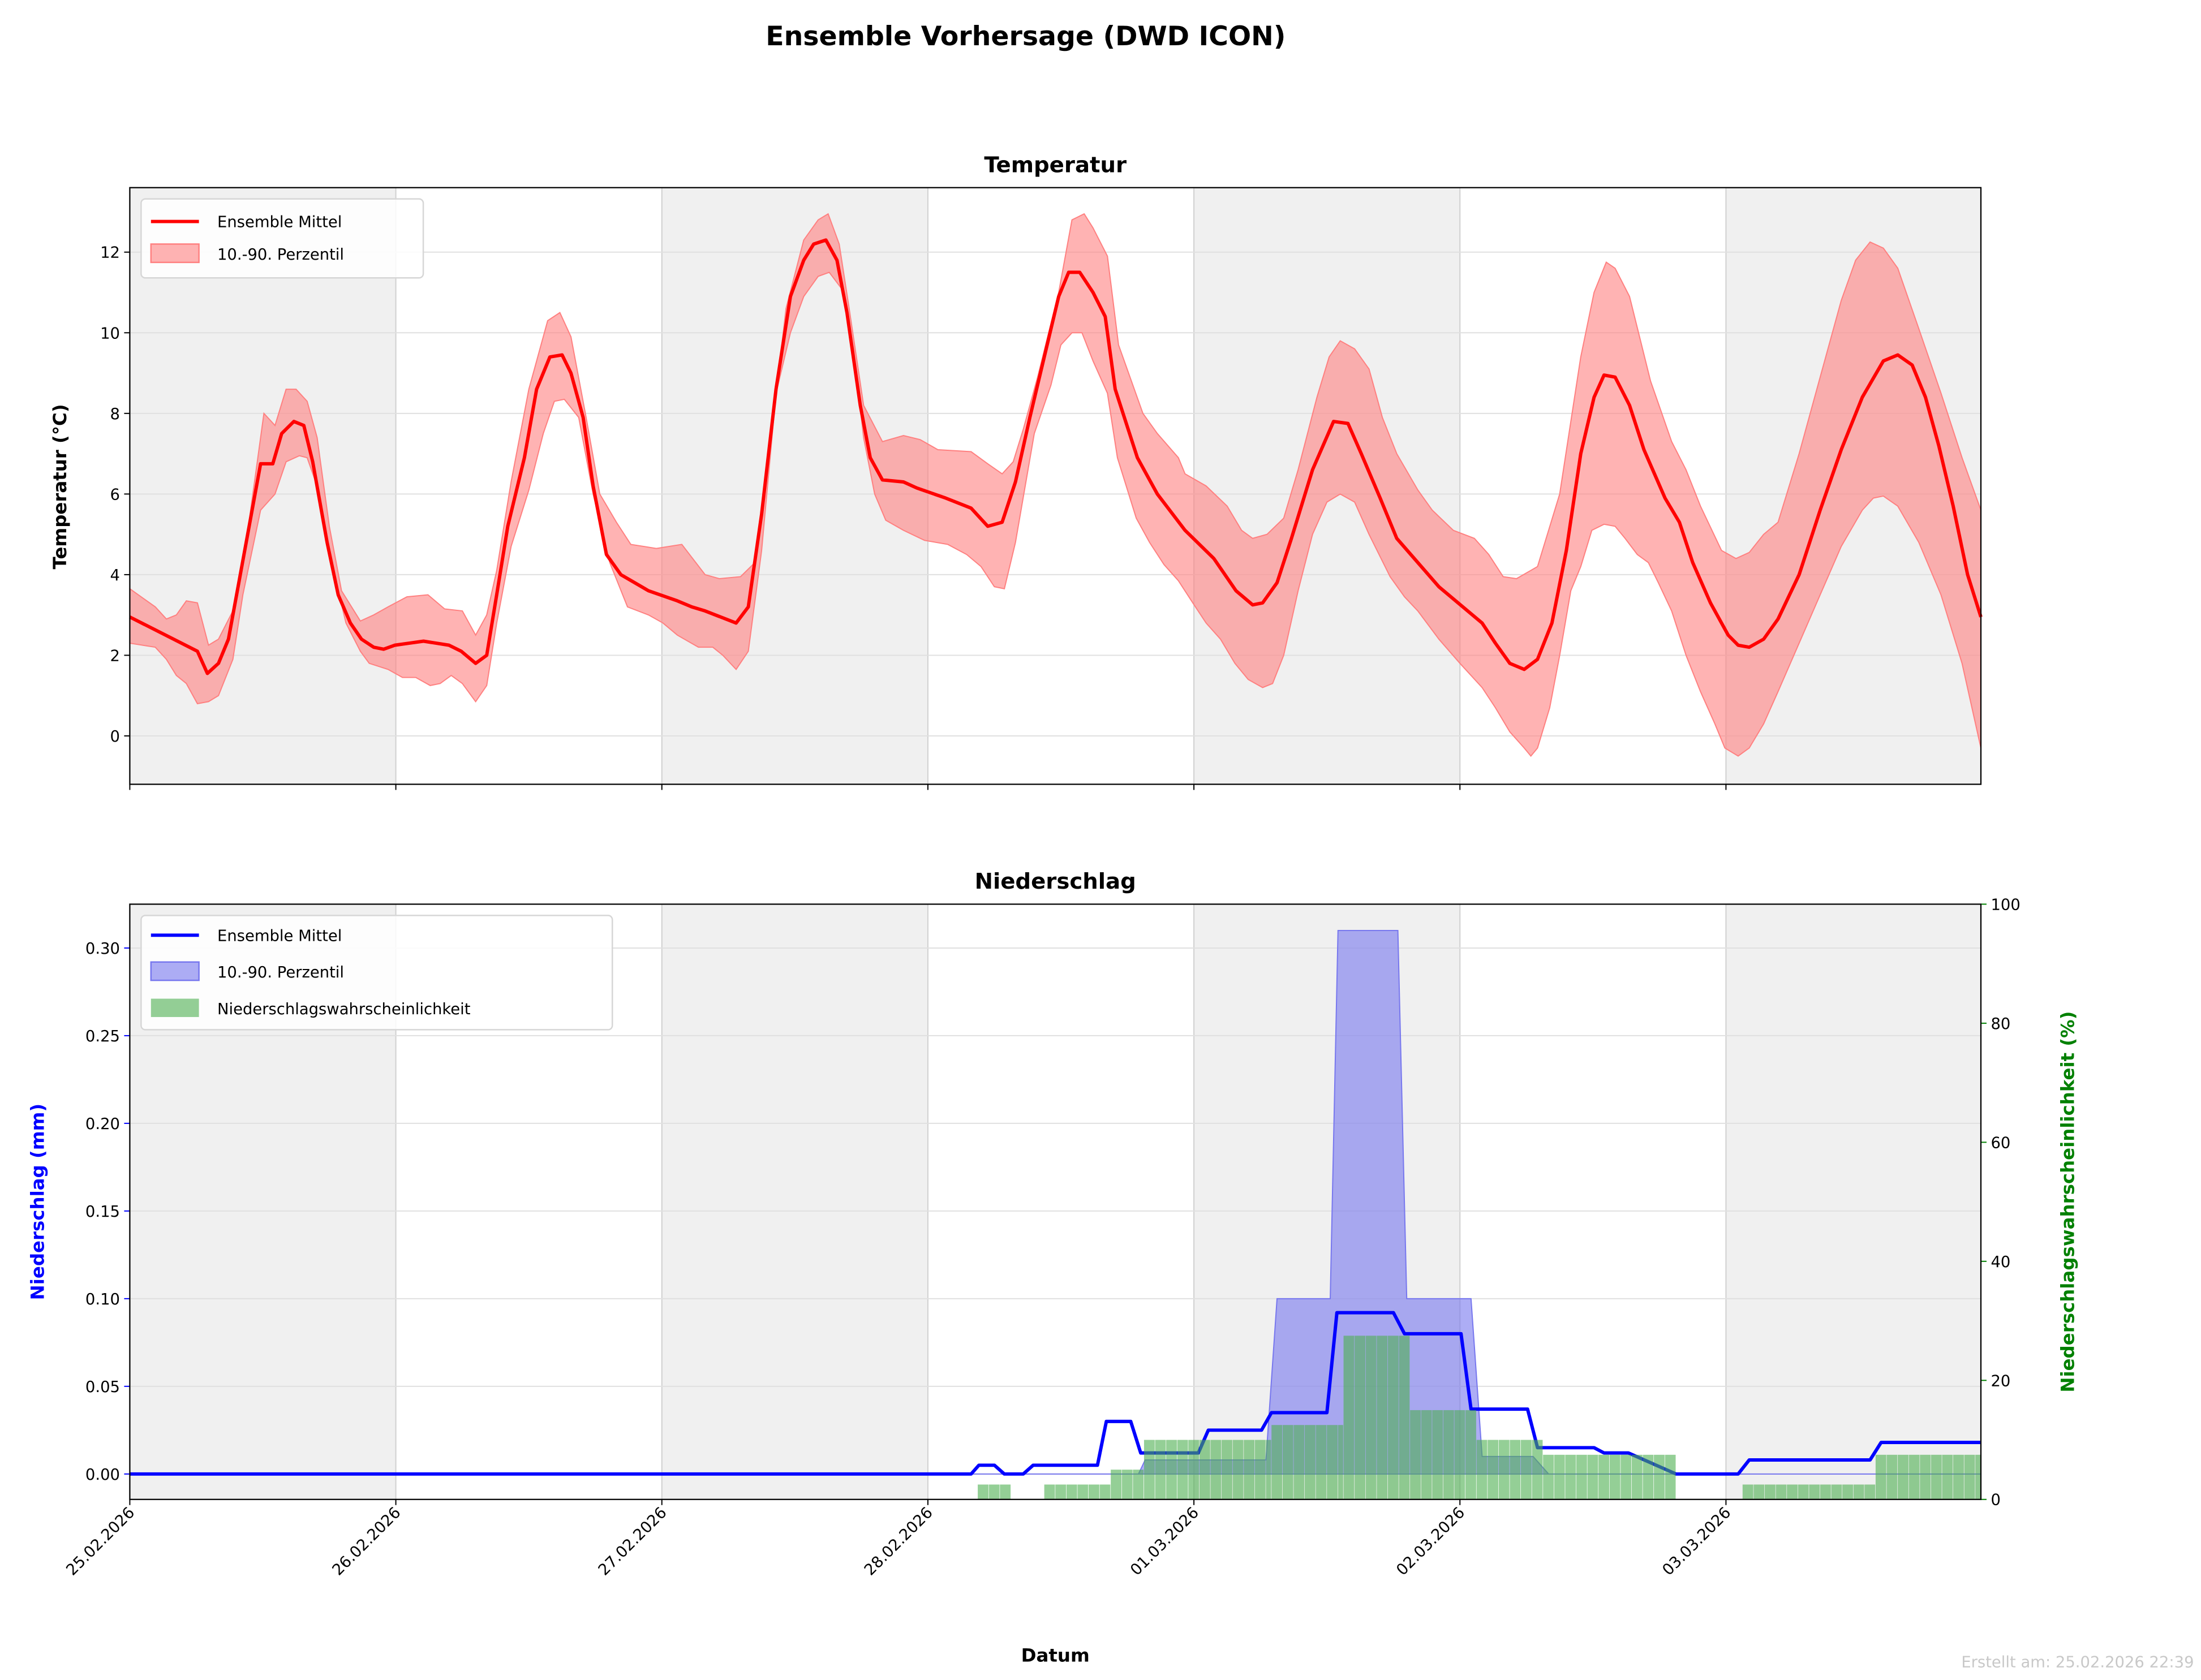 Image resolution: width=2201 pixels, height=1680 pixels. What do you see at coordinates (115, 494) in the screenshot?
I see `y-tick-label: 6` at bounding box center [115, 494].